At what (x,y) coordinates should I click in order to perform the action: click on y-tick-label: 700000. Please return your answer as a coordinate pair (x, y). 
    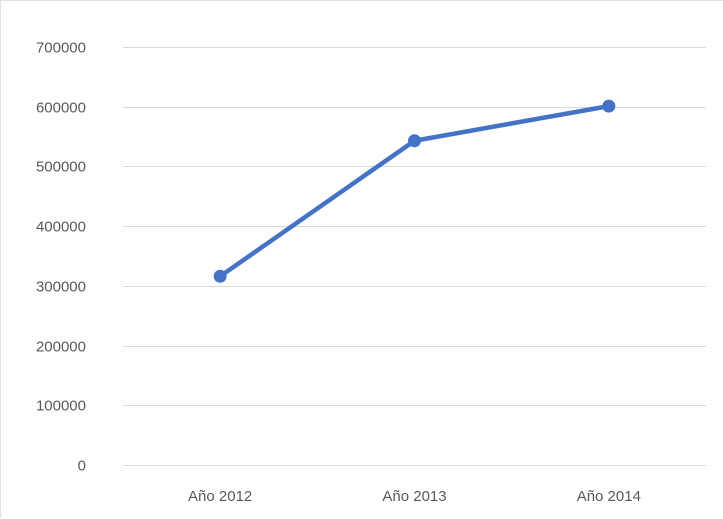
    Looking at the image, I should click on (61, 48).